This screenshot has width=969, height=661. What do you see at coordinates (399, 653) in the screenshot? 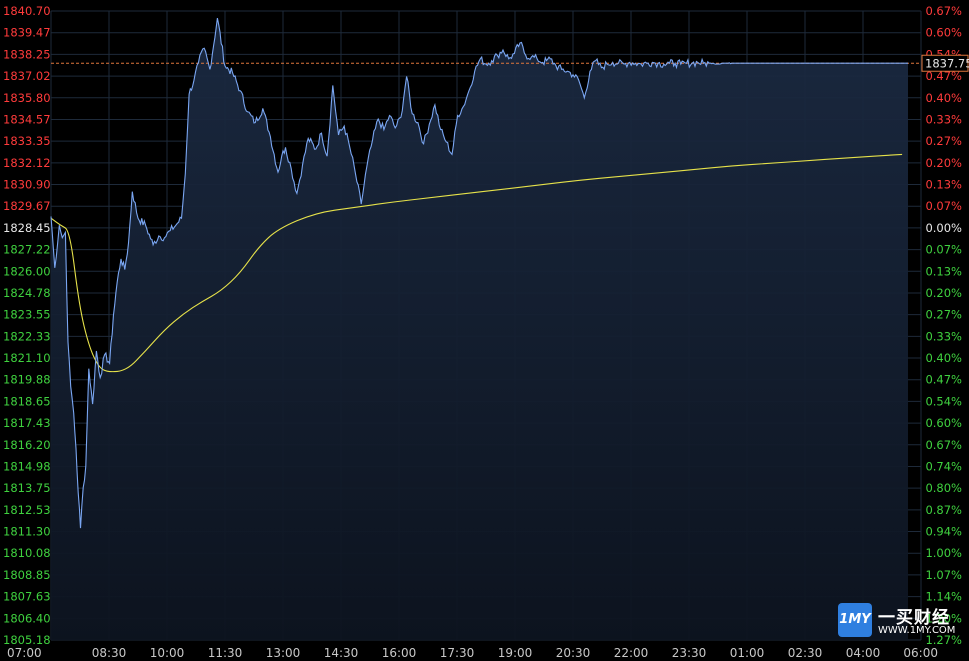
I see `x-tick-label: 16:00` at bounding box center [399, 653].